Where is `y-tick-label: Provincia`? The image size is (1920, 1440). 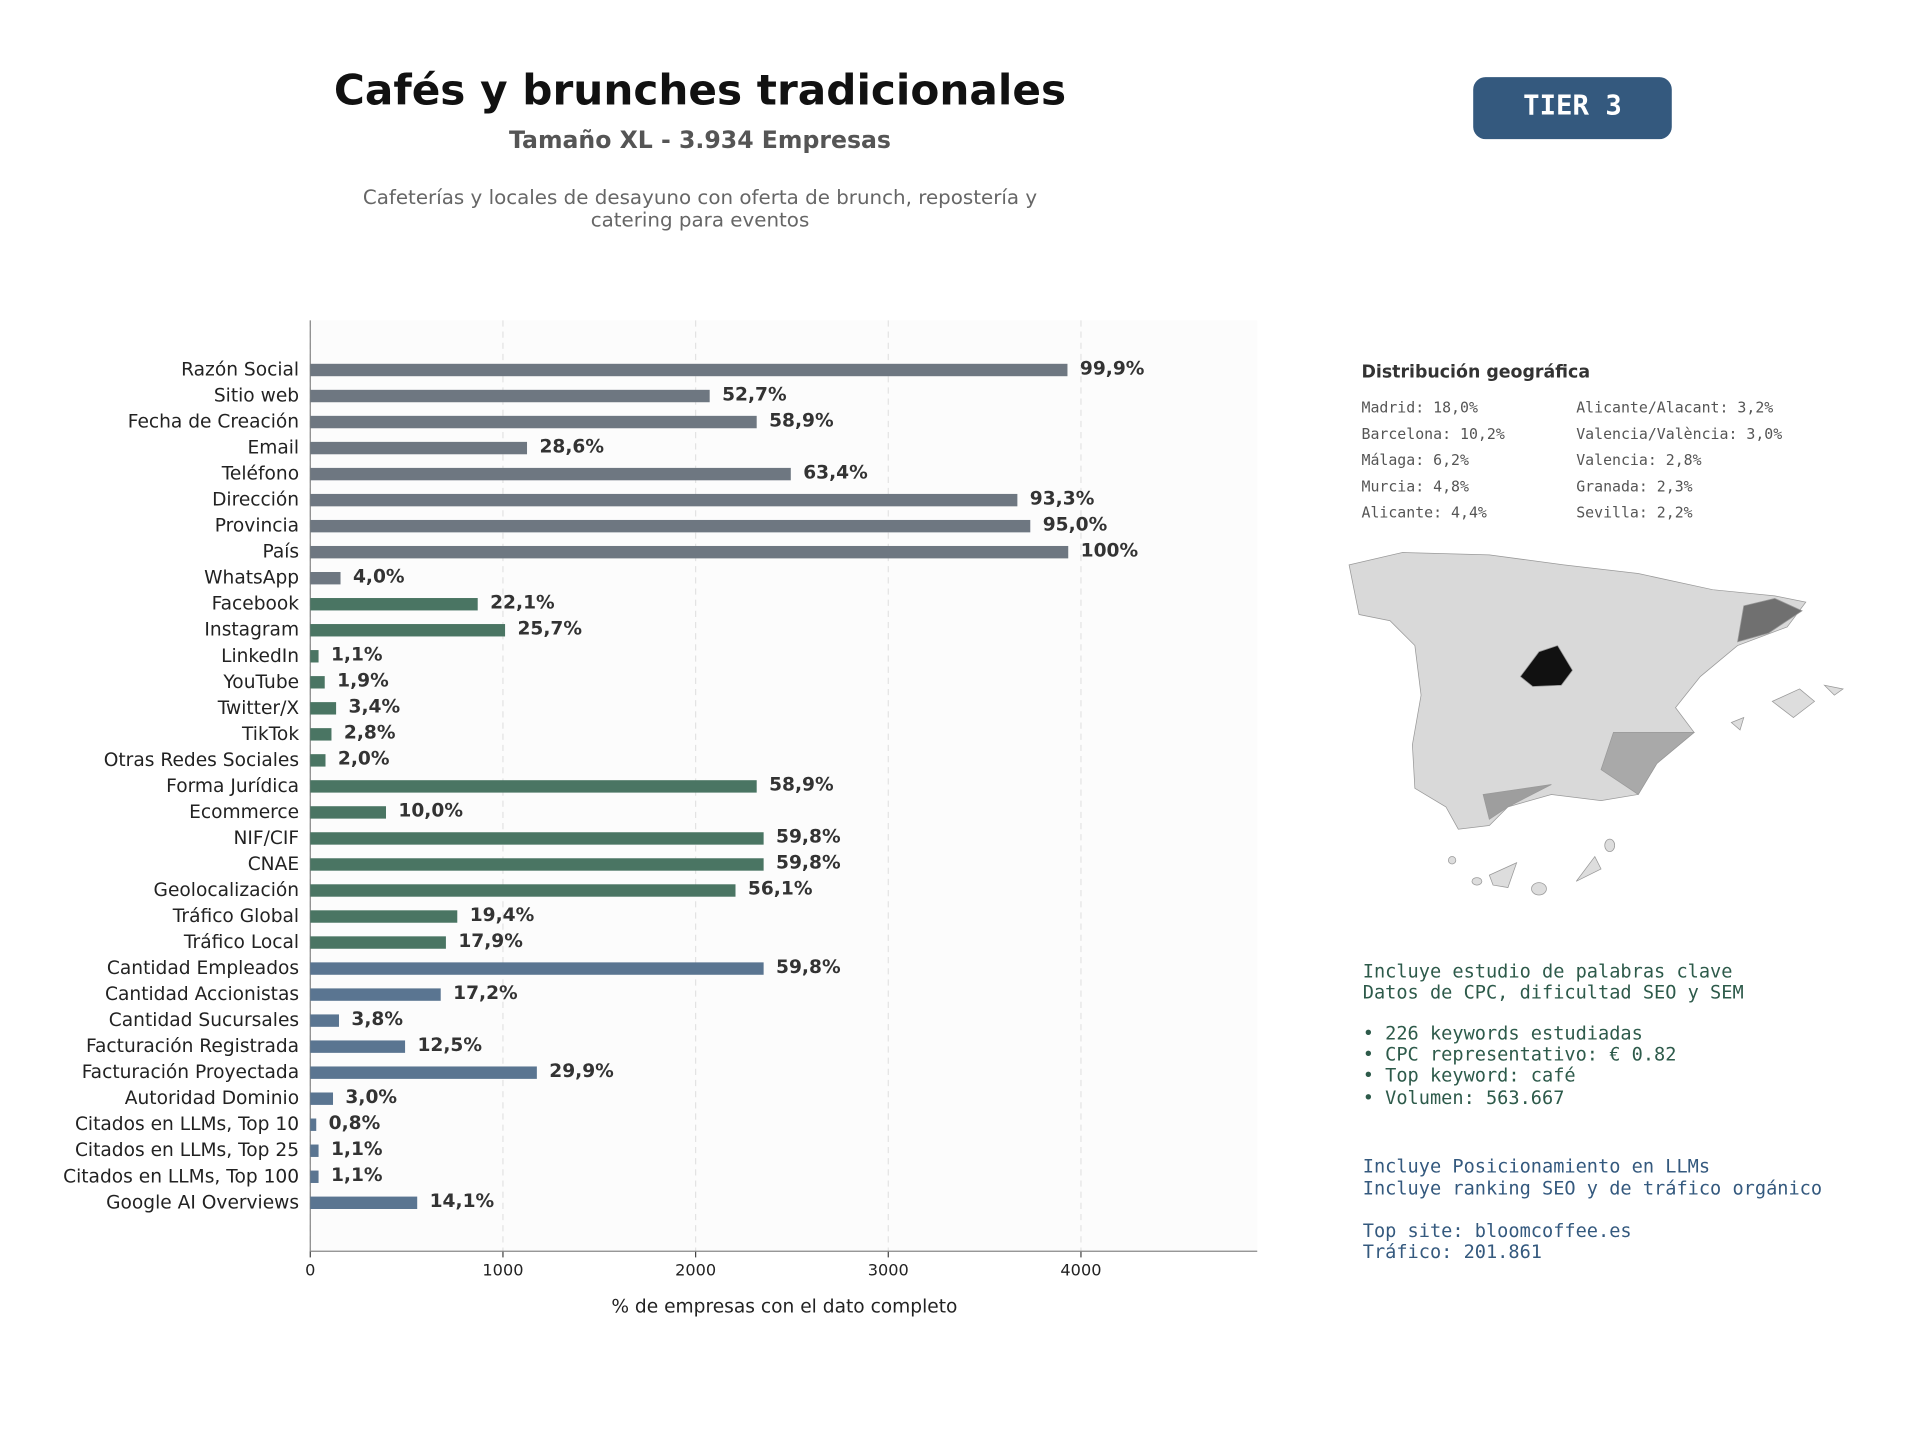 y-tick-label: Provincia is located at coordinates (257, 526).